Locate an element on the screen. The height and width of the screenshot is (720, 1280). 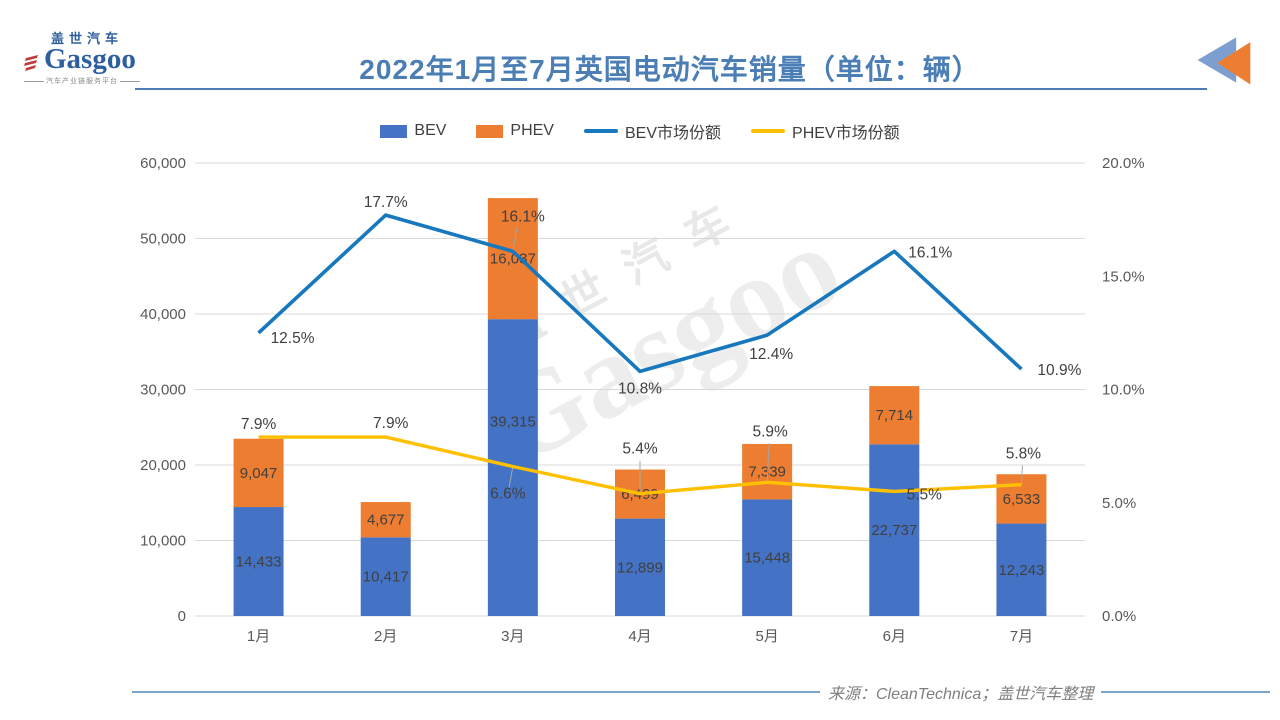
point-label-phev-share: 5.8% is located at coordinates (1024, 454).